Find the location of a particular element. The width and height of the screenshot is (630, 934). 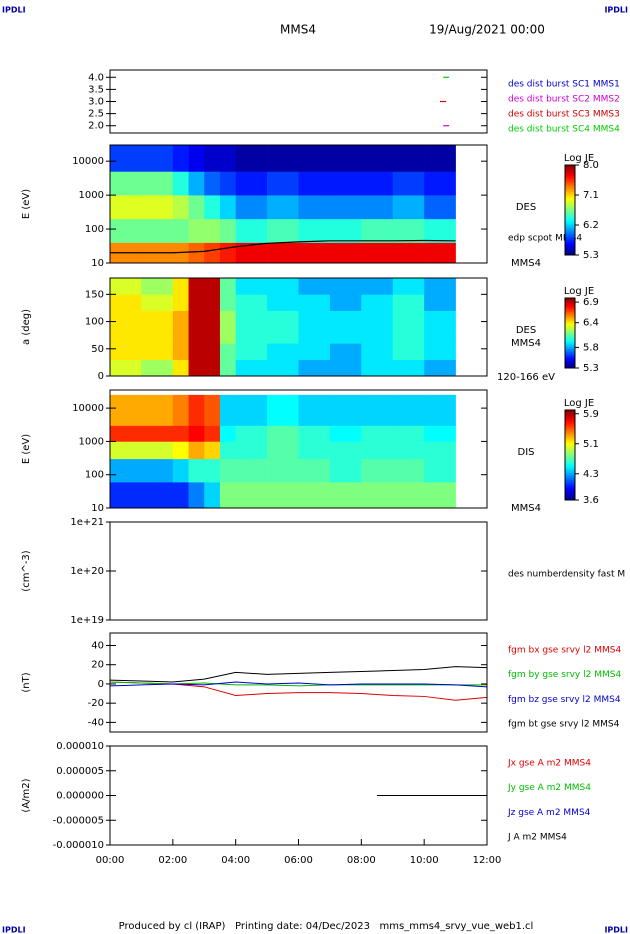

x-tick-label: 02:00 is located at coordinates (172, 860).